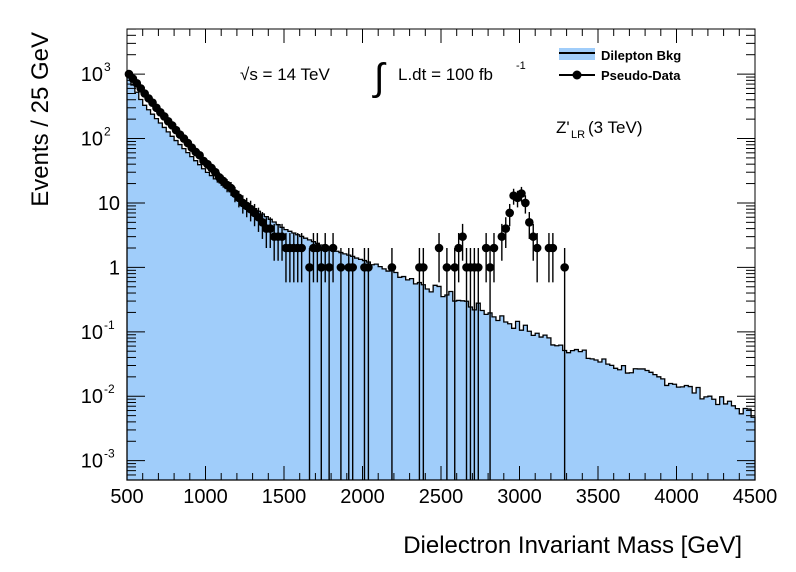  Describe the element at coordinates (114, 268) in the screenshot. I see `y-tick-label: 1` at that location.